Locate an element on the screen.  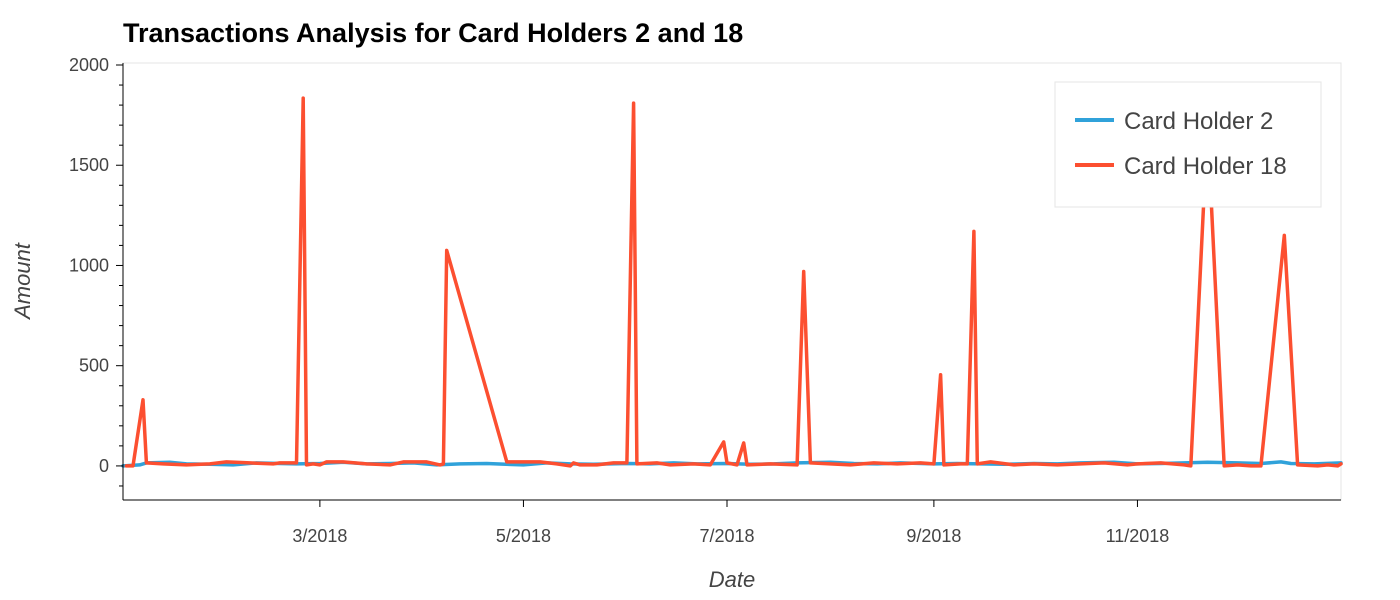
y-tick-label: 0 is located at coordinates (104, 466).